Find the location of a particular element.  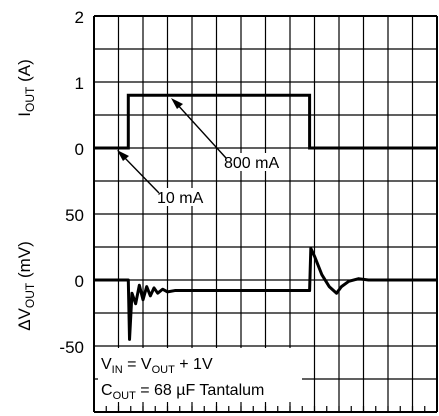

y-tick-bottom-0: 0 is located at coordinates (79, 281).